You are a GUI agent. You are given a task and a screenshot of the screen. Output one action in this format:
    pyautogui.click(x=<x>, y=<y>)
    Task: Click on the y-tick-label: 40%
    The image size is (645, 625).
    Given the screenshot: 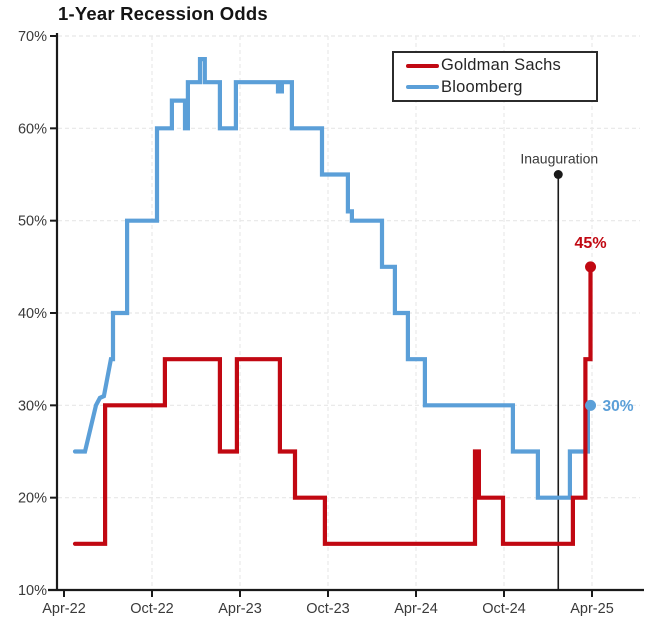 What is the action you would take?
    pyautogui.click(x=32, y=314)
    